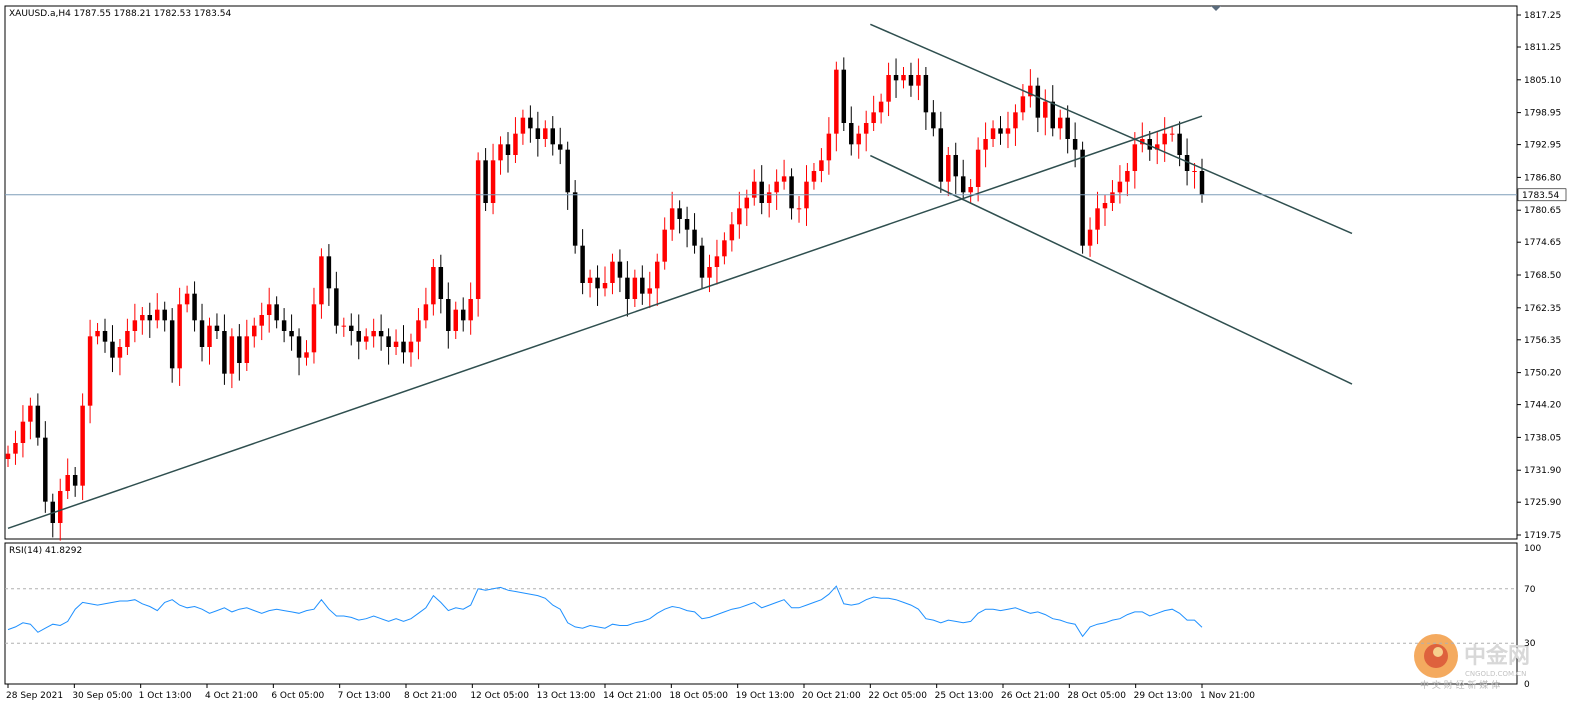 The width and height of the screenshot is (1586, 711). I want to click on time-tick-label: 25 Oct 13:00, so click(964, 696).